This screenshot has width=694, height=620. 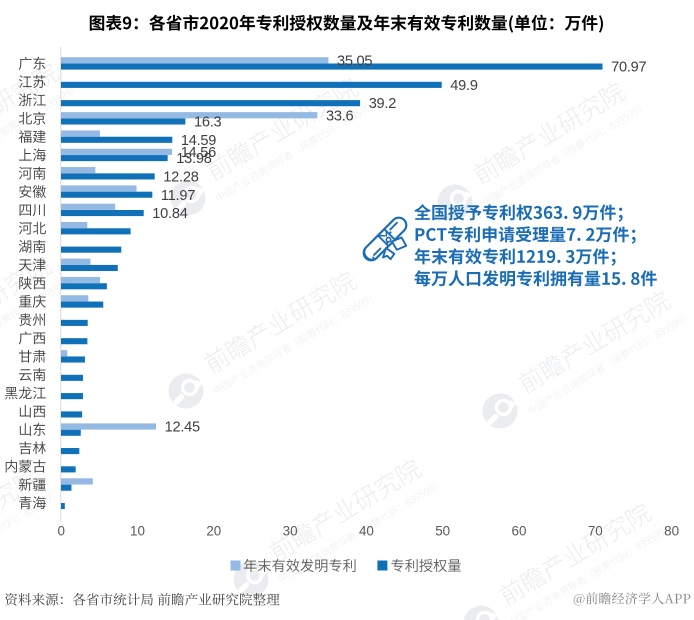 What do you see at coordinates (383, 104) in the screenshot?
I see `svg-text: 39.2` at bounding box center [383, 104].